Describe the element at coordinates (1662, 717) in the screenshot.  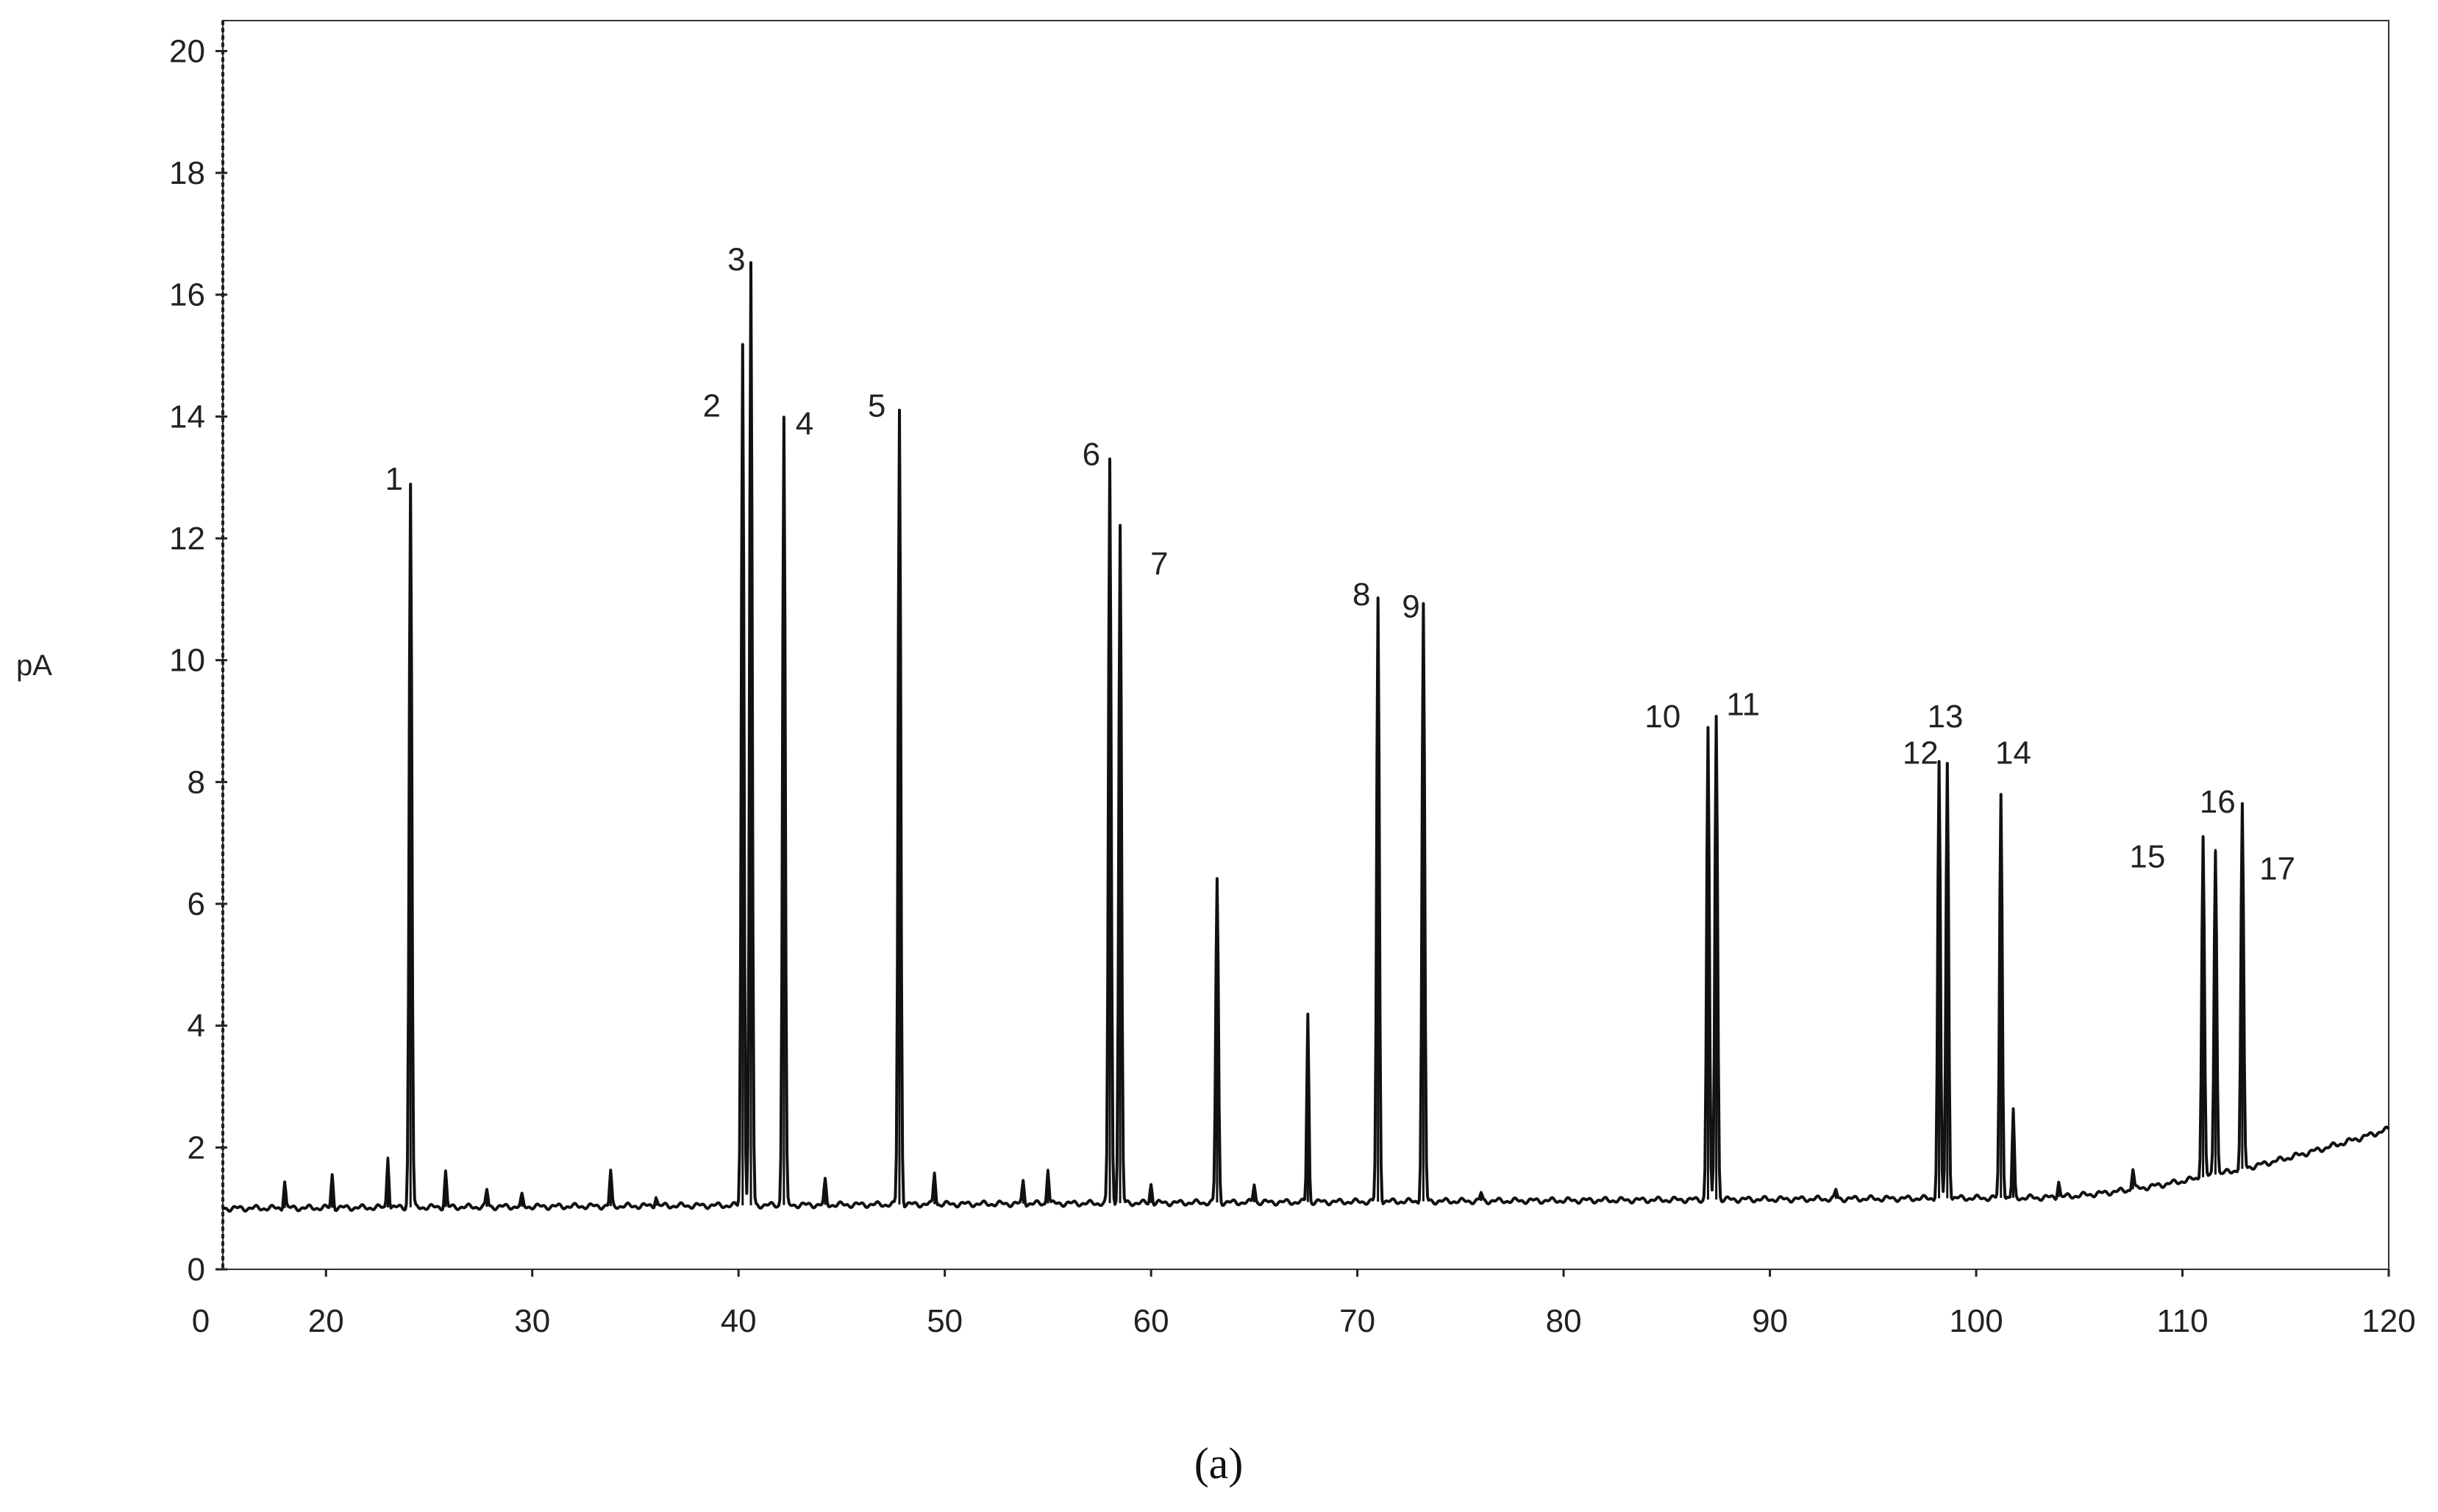
I see `peak-label-10: 10` at that location.